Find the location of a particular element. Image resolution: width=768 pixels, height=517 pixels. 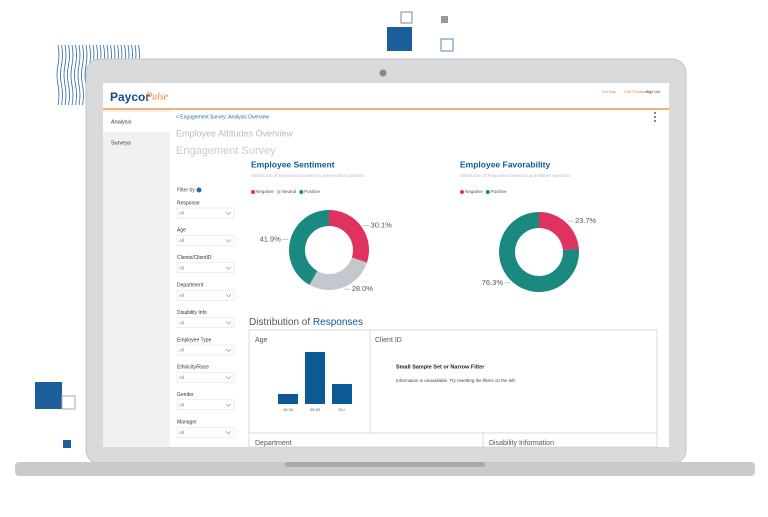

value-label: 28.0% is located at coordinates (363, 288).